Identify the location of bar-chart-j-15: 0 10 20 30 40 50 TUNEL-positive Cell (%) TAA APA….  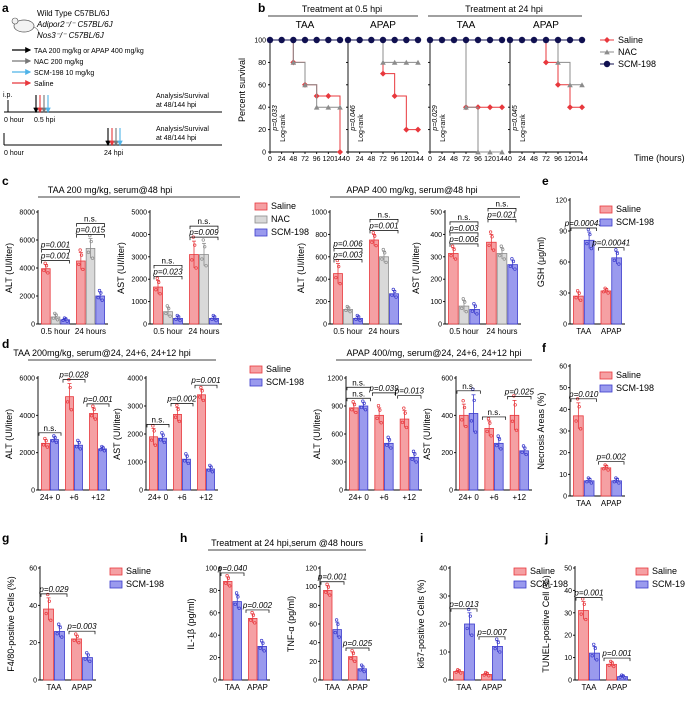
(586, 629).